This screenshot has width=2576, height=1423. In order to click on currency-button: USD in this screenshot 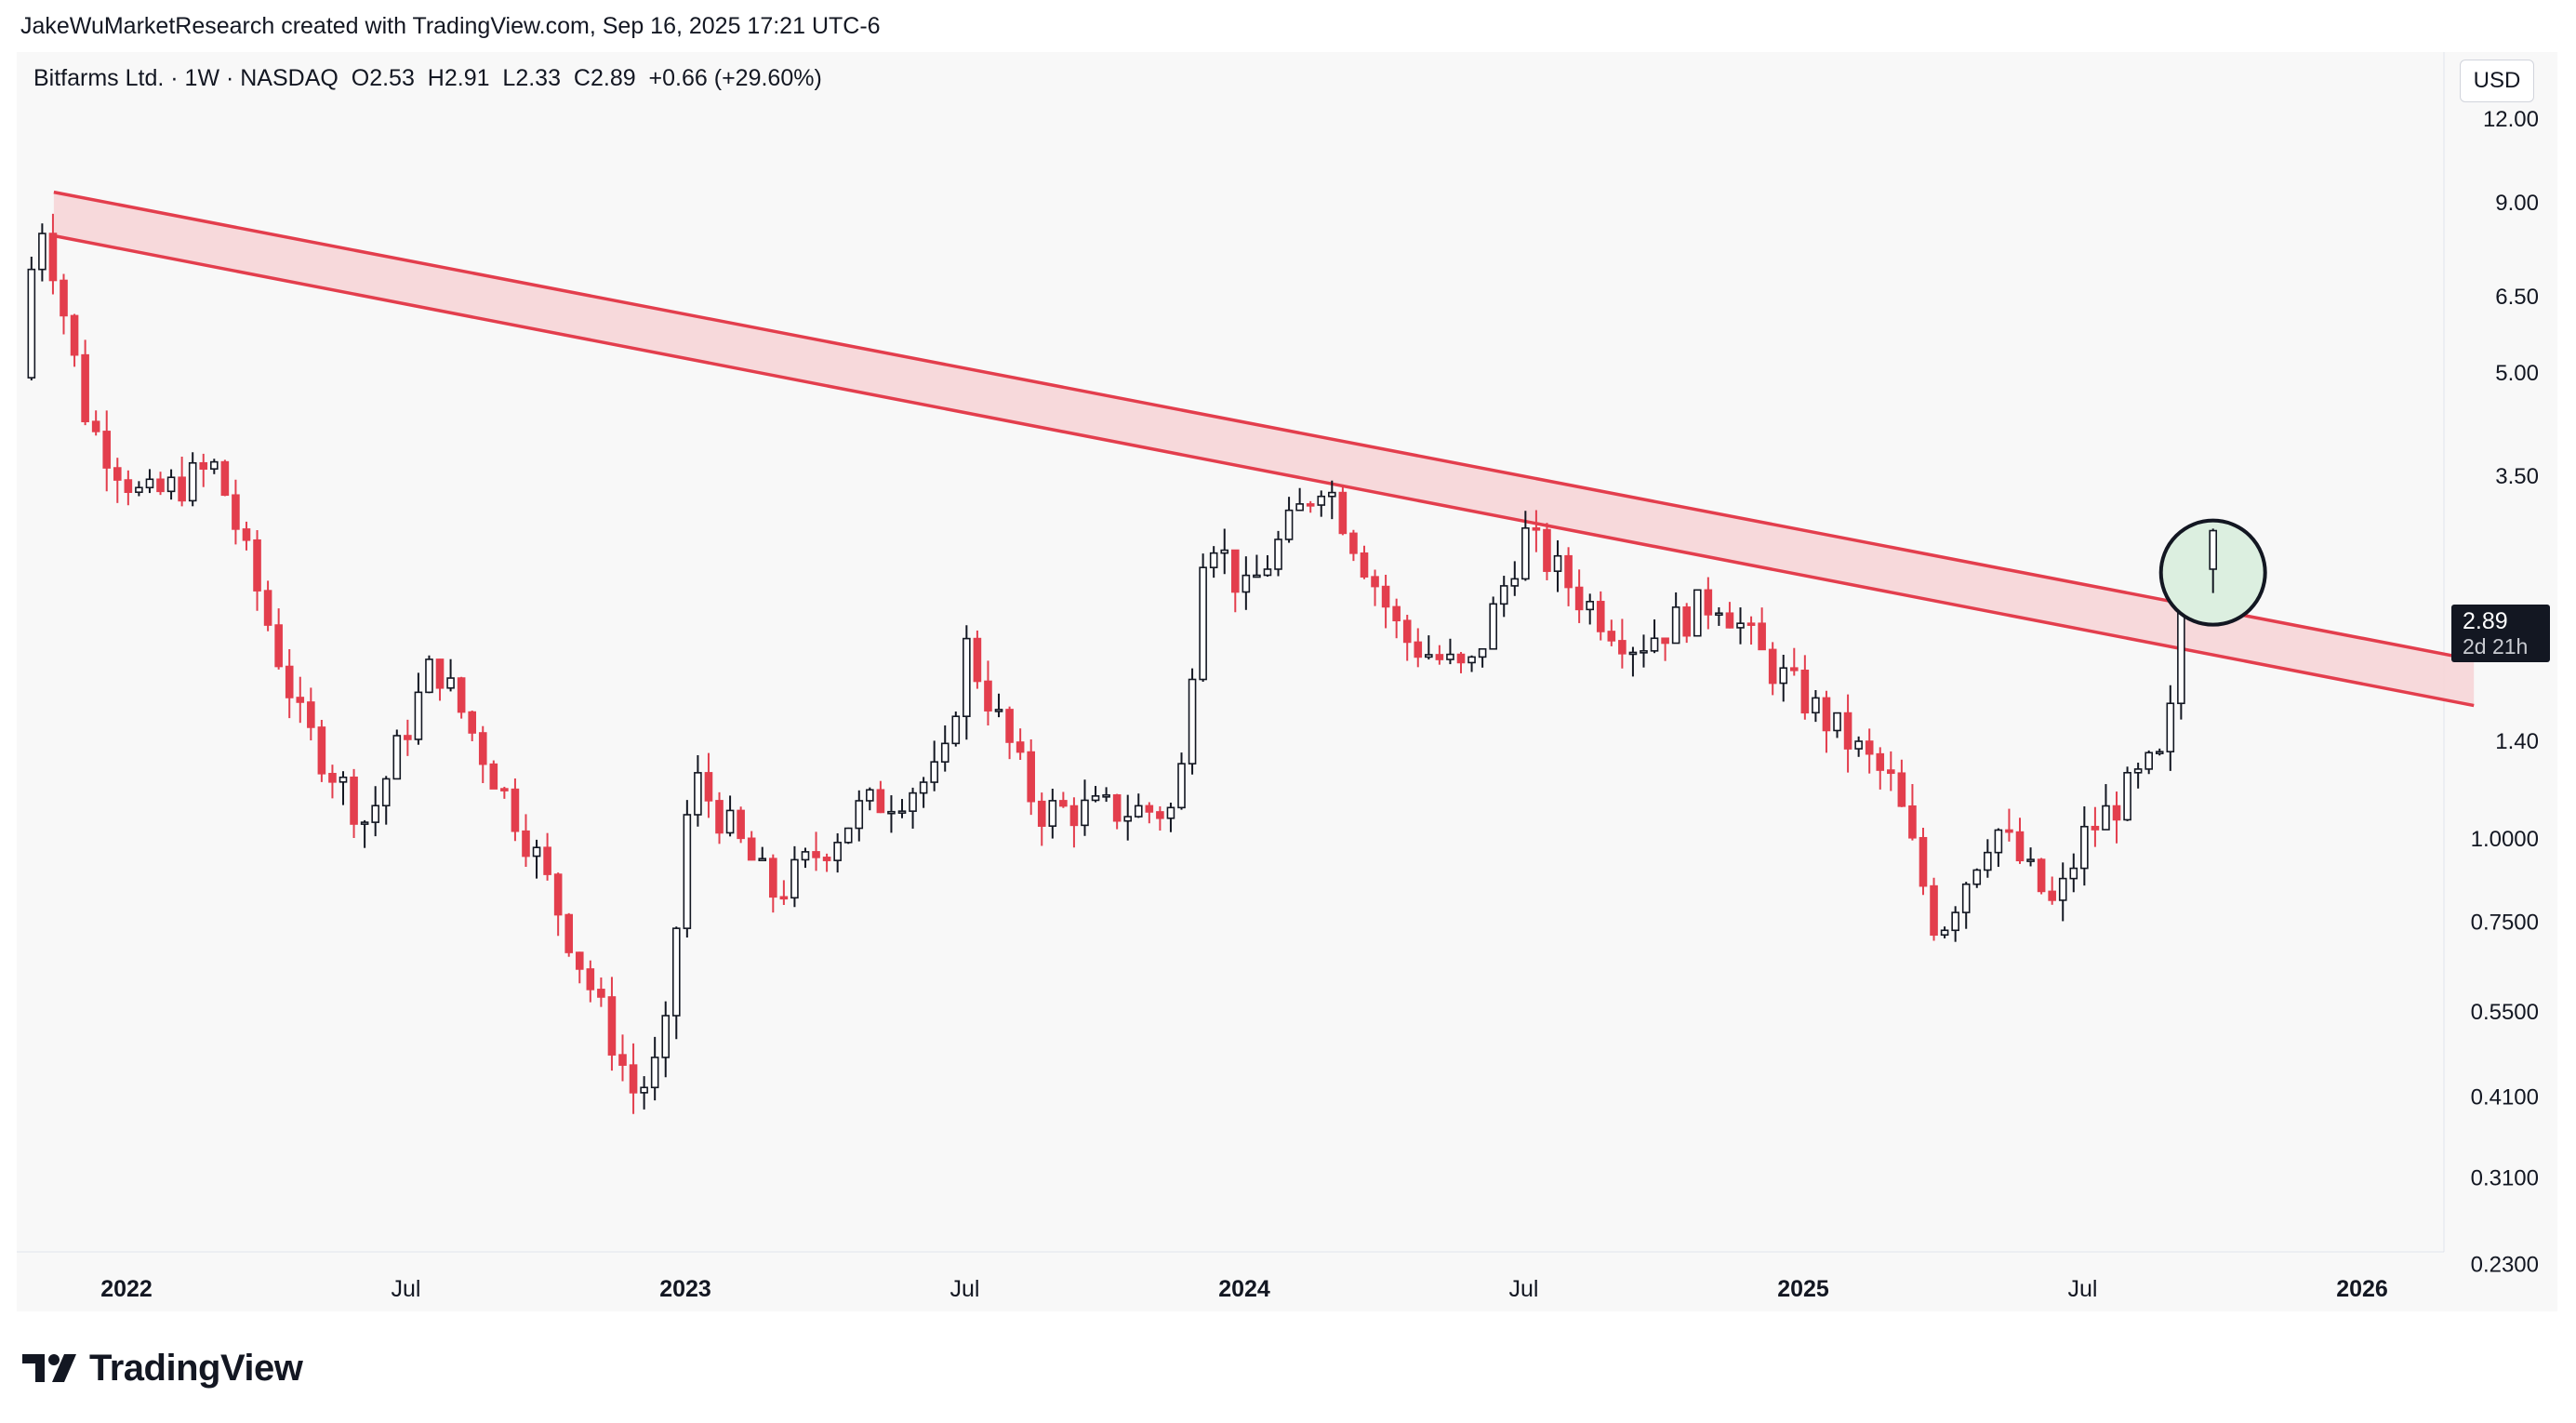, I will do `click(2497, 81)`.